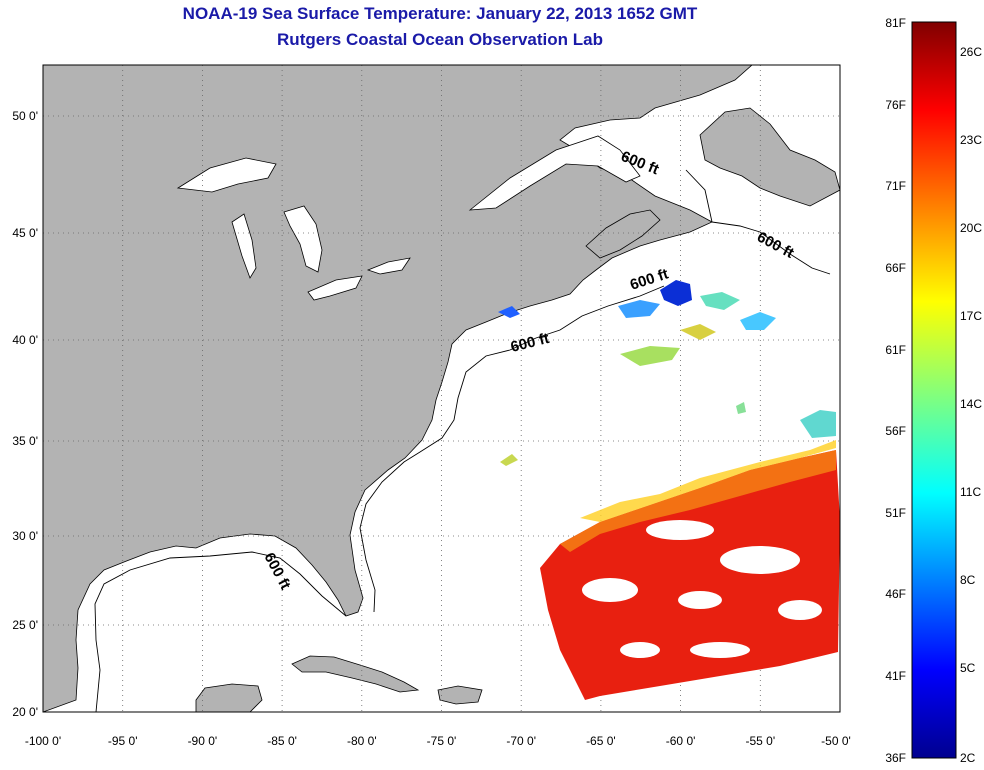  Describe the element at coordinates (968, 668) in the screenshot. I see `colorbar-c-label: 5C` at that location.